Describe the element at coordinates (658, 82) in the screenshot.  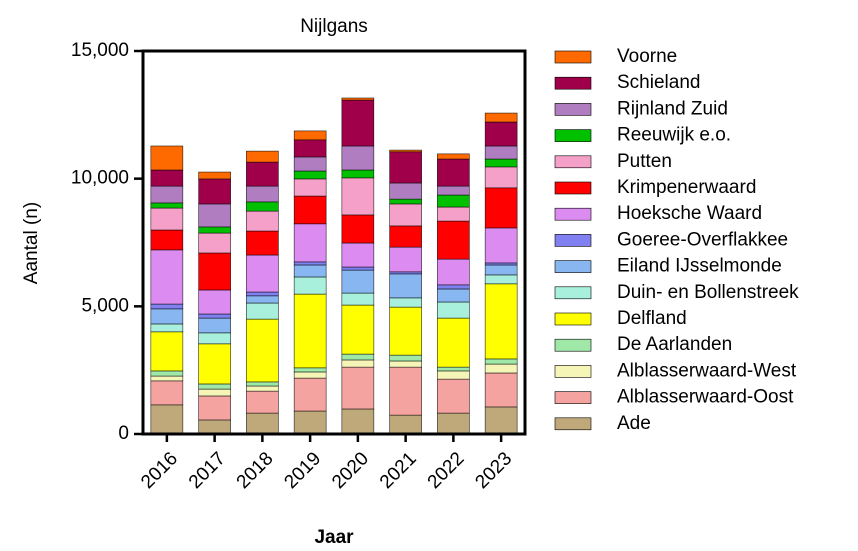
I see `legend-label: Schieland` at that location.